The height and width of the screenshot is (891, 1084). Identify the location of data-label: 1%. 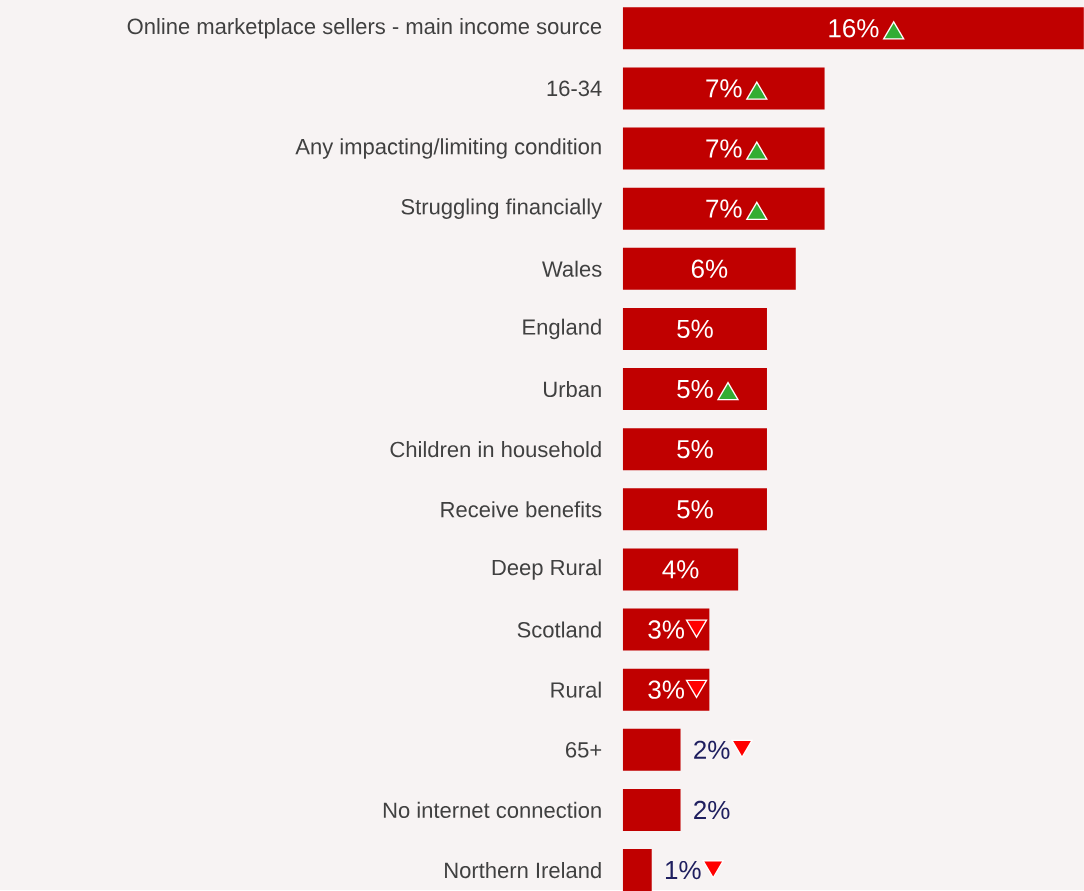
(683, 870).